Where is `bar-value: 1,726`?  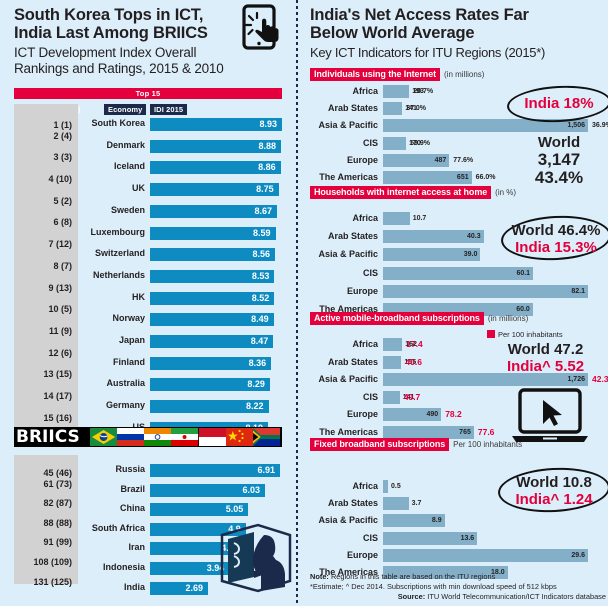
bar-value: 1,726 is located at coordinates (576, 380).